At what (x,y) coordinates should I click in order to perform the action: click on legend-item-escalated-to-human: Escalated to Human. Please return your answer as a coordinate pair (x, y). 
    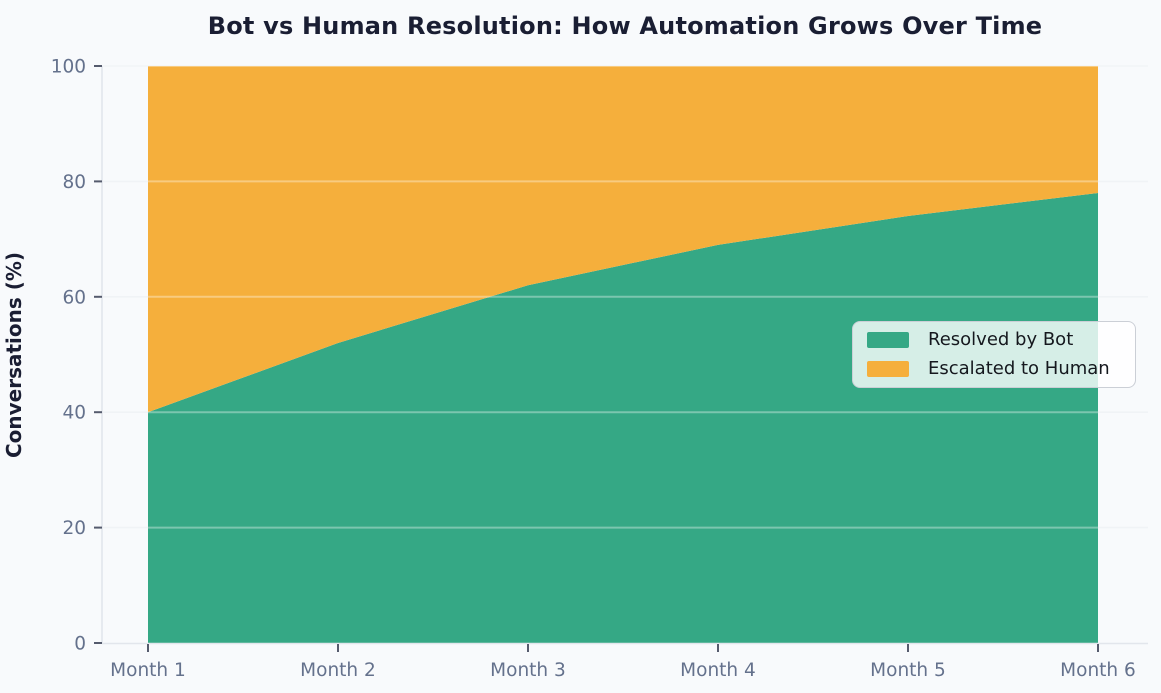
    Looking at the image, I should click on (994, 369).